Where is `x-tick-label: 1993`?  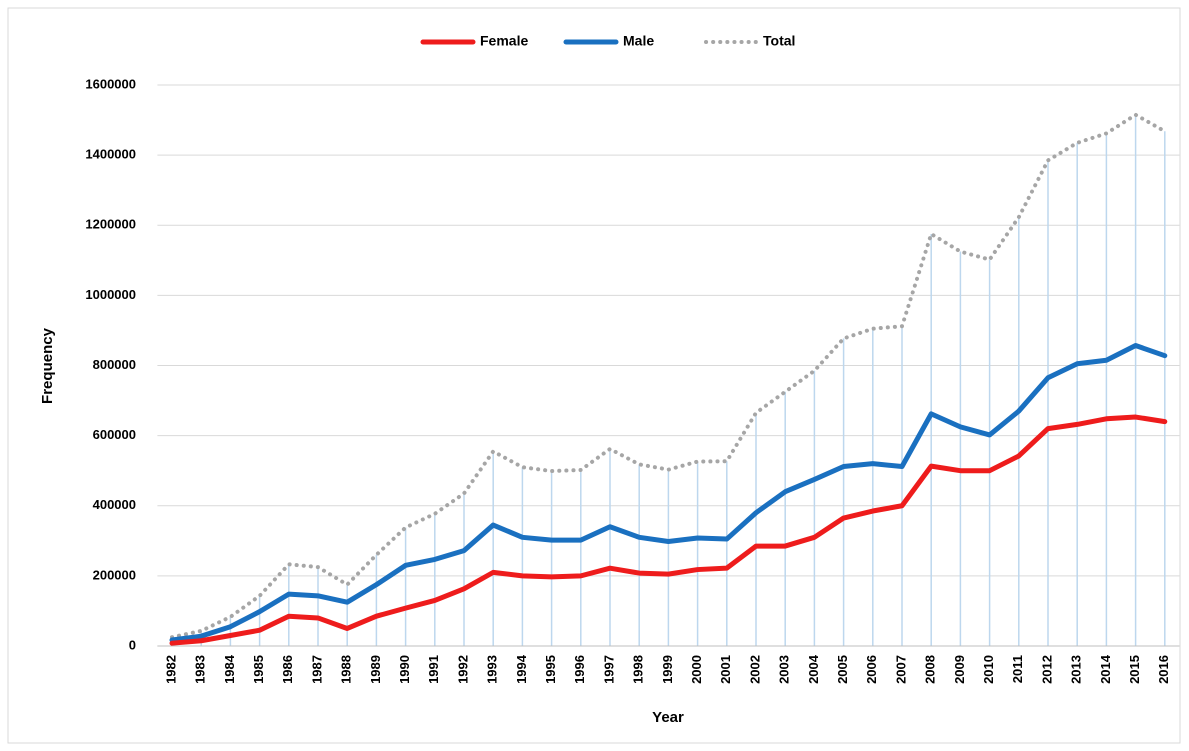 x-tick-label: 1993 is located at coordinates (492, 669).